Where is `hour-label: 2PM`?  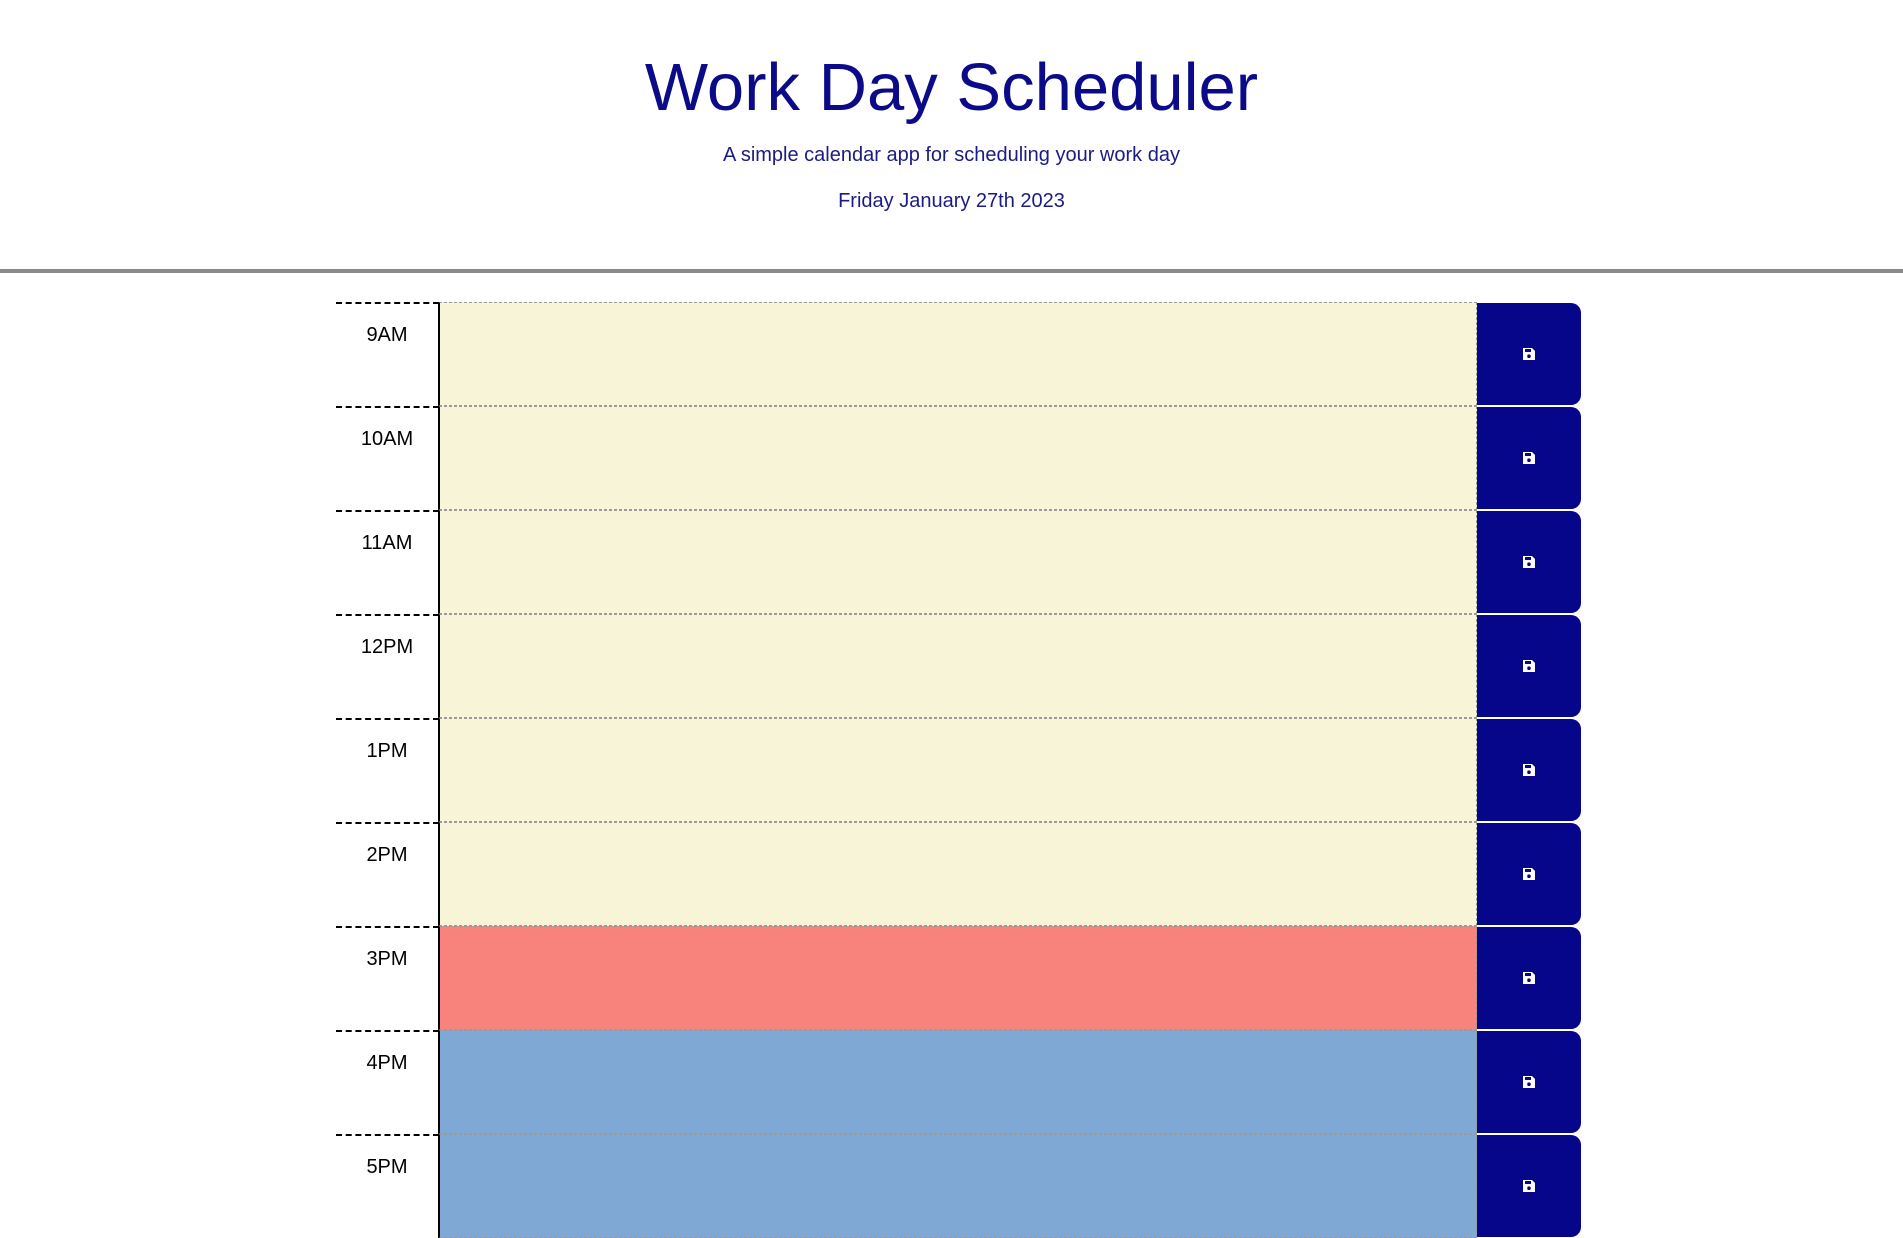 hour-label: 2PM is located at coordinates (387, 874).